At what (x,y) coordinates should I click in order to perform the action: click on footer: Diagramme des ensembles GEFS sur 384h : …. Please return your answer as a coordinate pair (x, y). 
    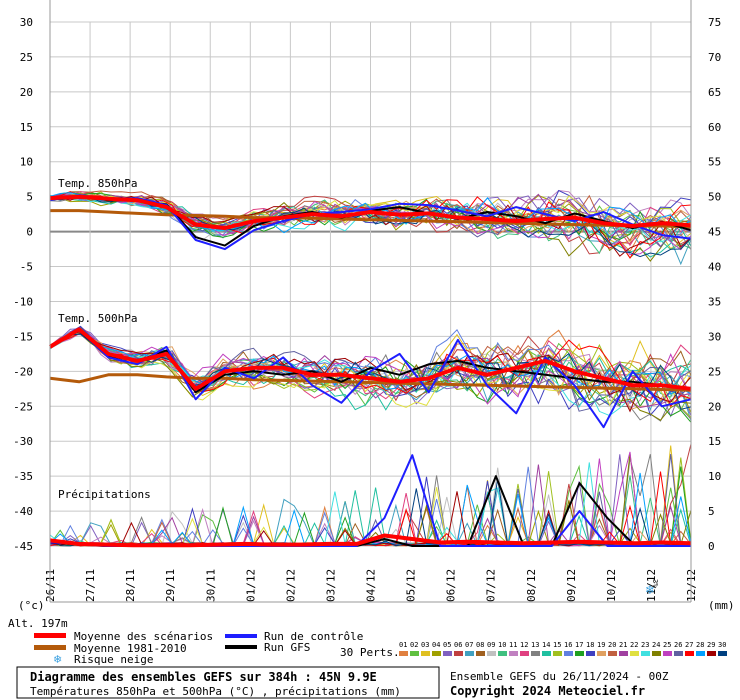
    Looking at the image, I should click on (342, 682).